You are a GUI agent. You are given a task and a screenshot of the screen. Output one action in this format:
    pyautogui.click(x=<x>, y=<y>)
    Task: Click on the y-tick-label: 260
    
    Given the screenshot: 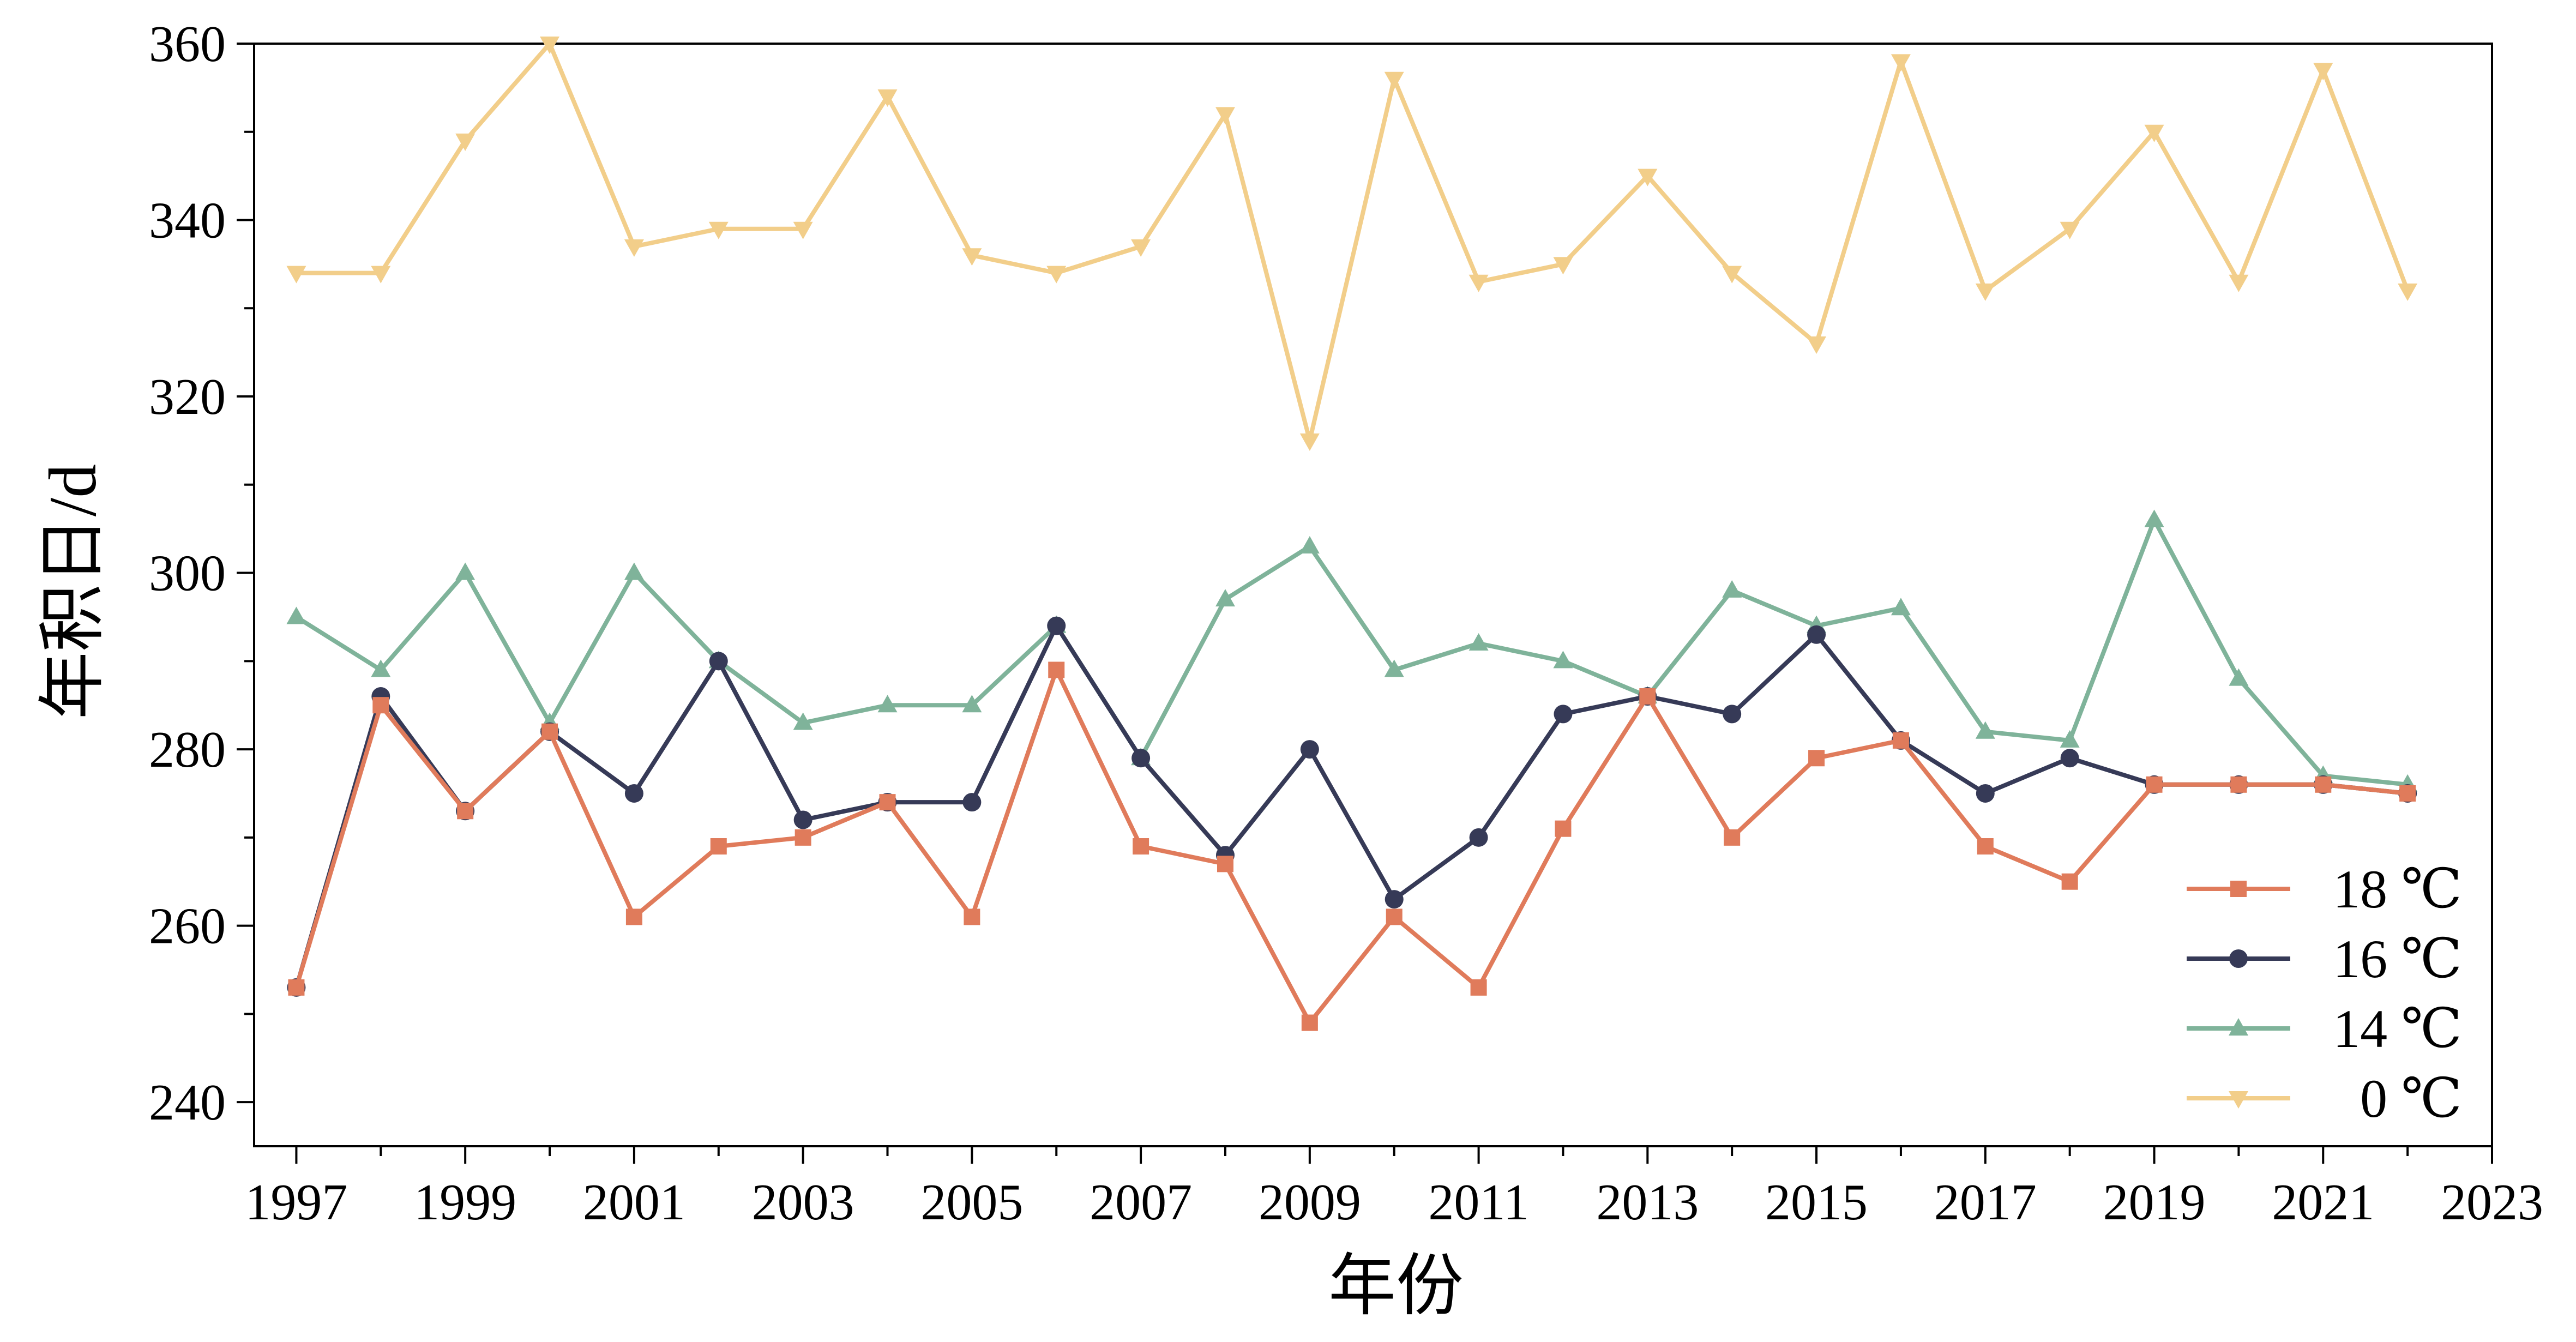 What is the action you would take?
    pyautogui.click(x=187, y=926)
    